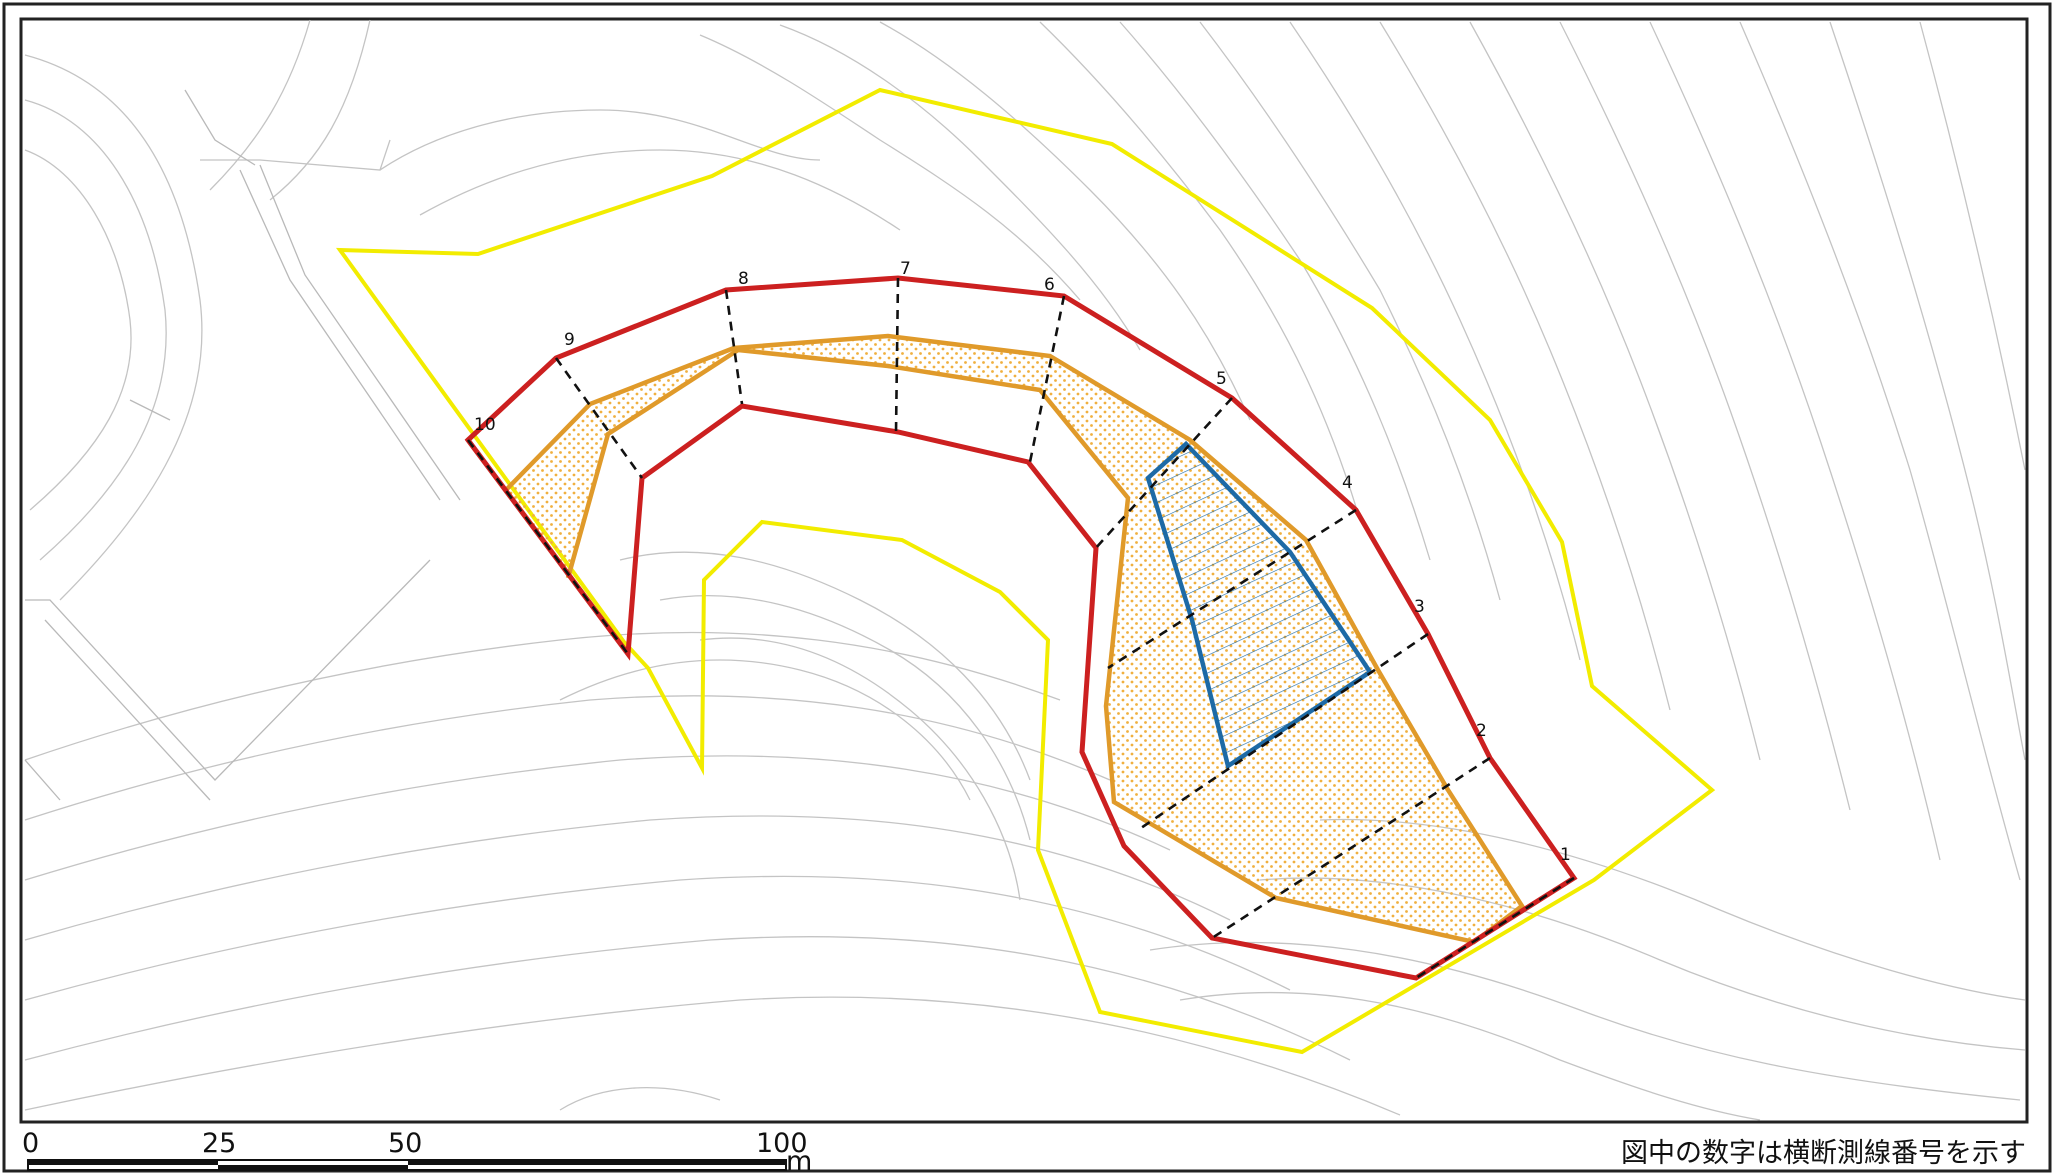 The height and width of the screenshot is (1175, 2054). What do you see at coordinates (1049, 285) in the screenshot?
I see `section-label: 6` at bounding box center [1049, 285].